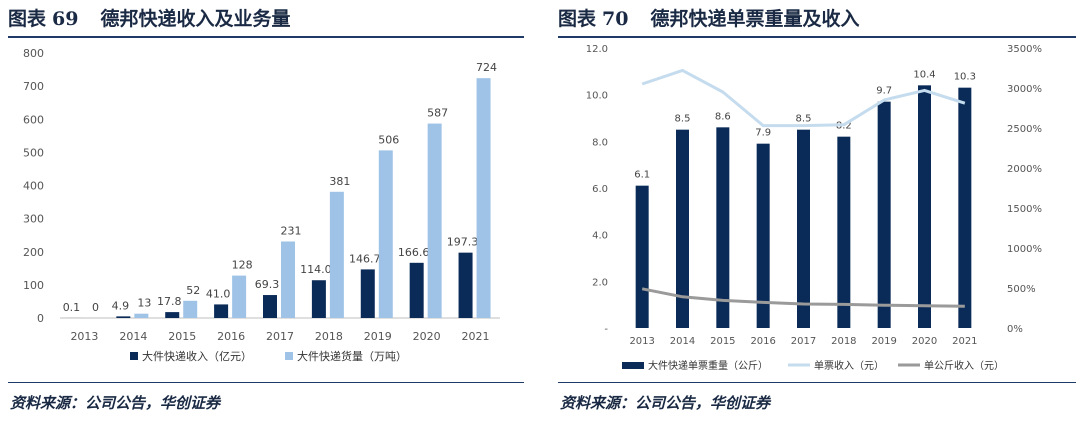  Describe the element at coordinates (242, 265) in the screenshot. I see `data-label: 128` at that location.